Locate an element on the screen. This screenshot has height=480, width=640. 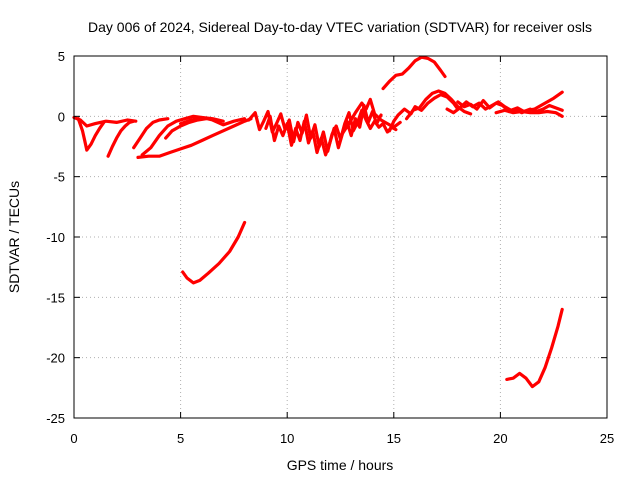
y-tick-labels: 5 0 -5 -10 -15 -20 -25 is located at coordinates (55, 237).